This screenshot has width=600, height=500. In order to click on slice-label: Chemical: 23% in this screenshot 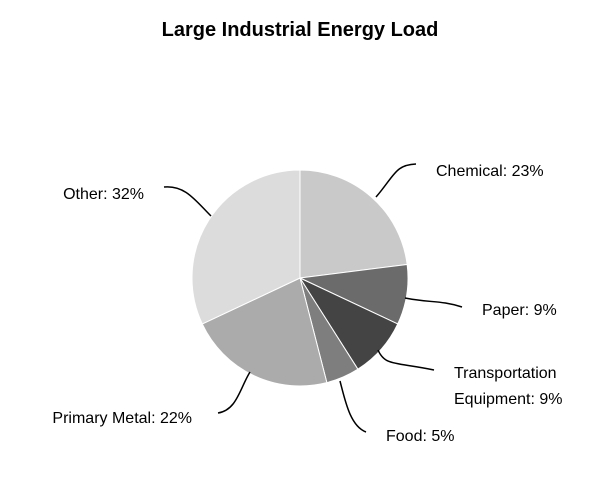, I will do `click(490, 171)`.